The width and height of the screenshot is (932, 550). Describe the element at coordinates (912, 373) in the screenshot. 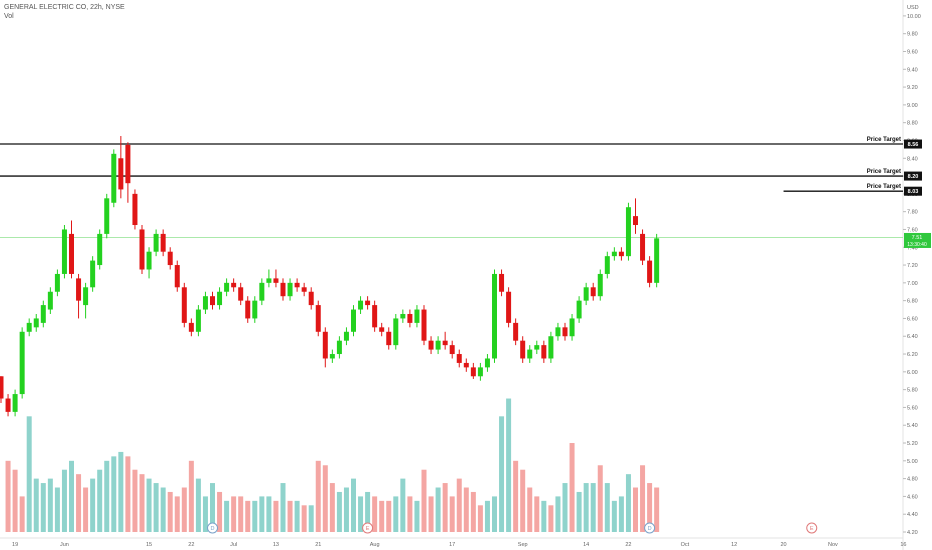

I see `price-tick-label: 6.00` at that location.